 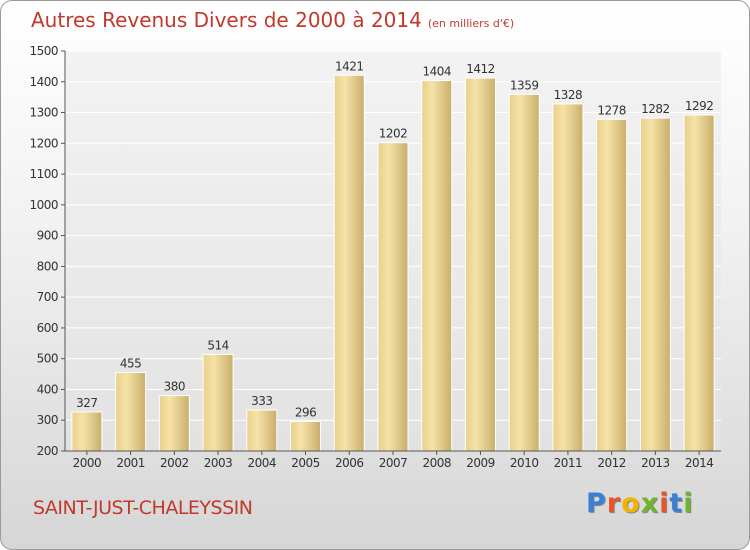 What do you see at coordinates (47, 420) in the screenshot?
I see `y-tick-label: 300` at bounding box center [47, 420].